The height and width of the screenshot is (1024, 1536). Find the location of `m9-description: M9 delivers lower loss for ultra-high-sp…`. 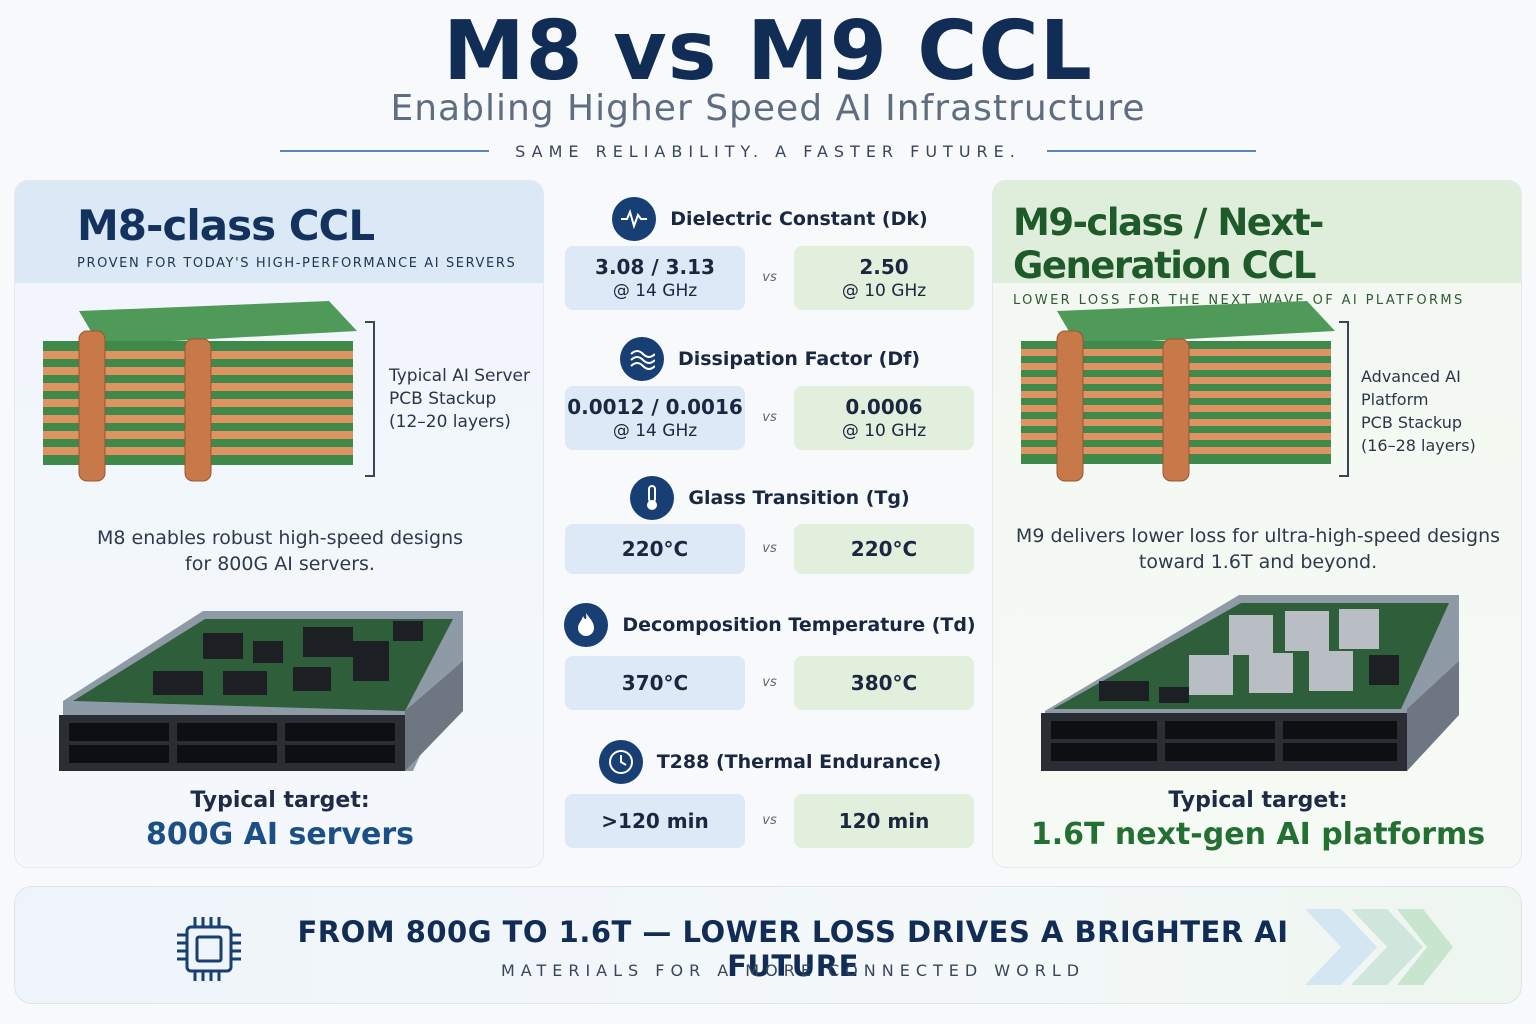

m9-description: M9 delivers lower loss for ultra-high-sp… is located at coordinates (1258, 549).